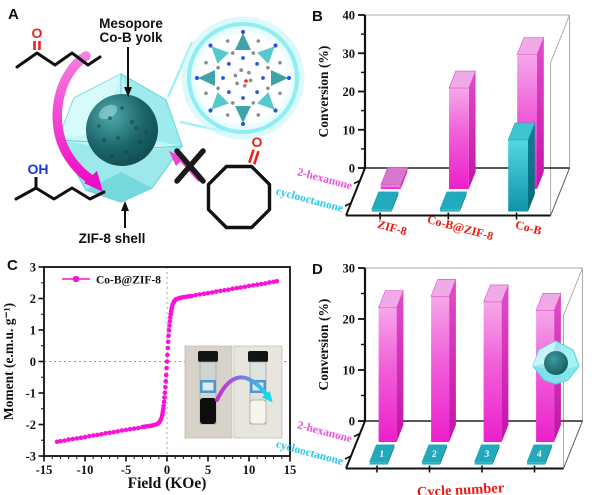  What do you see at coordinates (208, 411) in the screenshot?
I see `black-suspension` at bounding box center [208, 411].